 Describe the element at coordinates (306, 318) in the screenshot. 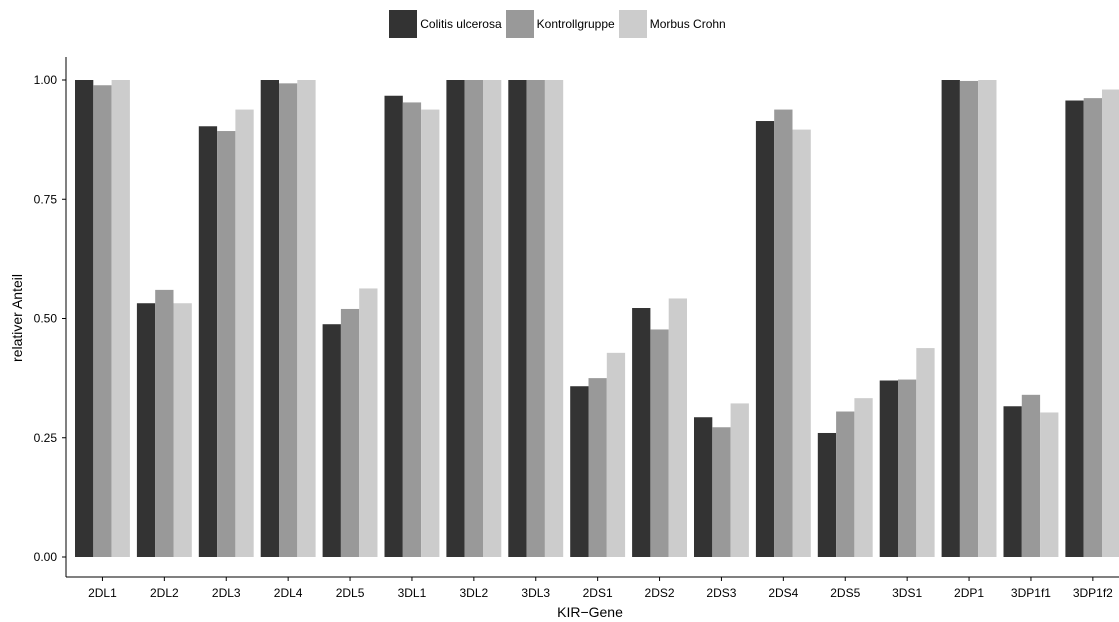

I see `bar-2dl4-morbus-crohn` at that location.